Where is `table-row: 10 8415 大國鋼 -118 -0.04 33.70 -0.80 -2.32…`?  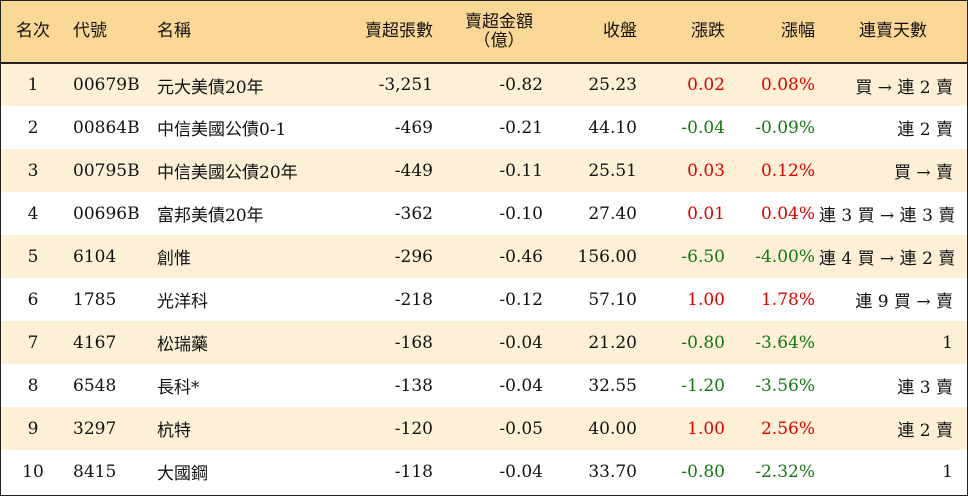
table-row: 10 8415 大國鋼 -118 -0.04 33.70 -0.80 -2.32… is located at coordinates (484, 471).